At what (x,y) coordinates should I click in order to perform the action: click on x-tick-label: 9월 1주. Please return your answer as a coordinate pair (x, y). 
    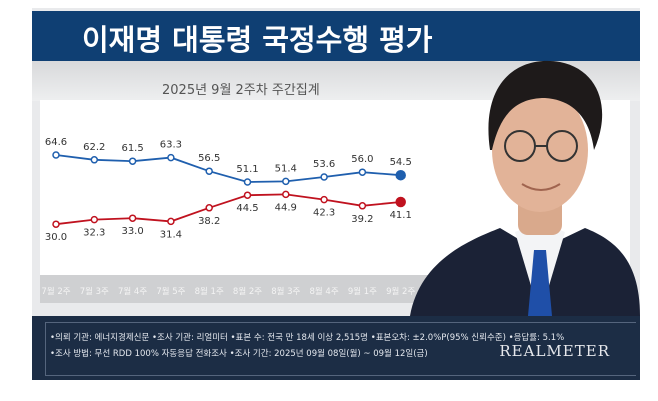
    Looking at the image, I should click on (362, 291).